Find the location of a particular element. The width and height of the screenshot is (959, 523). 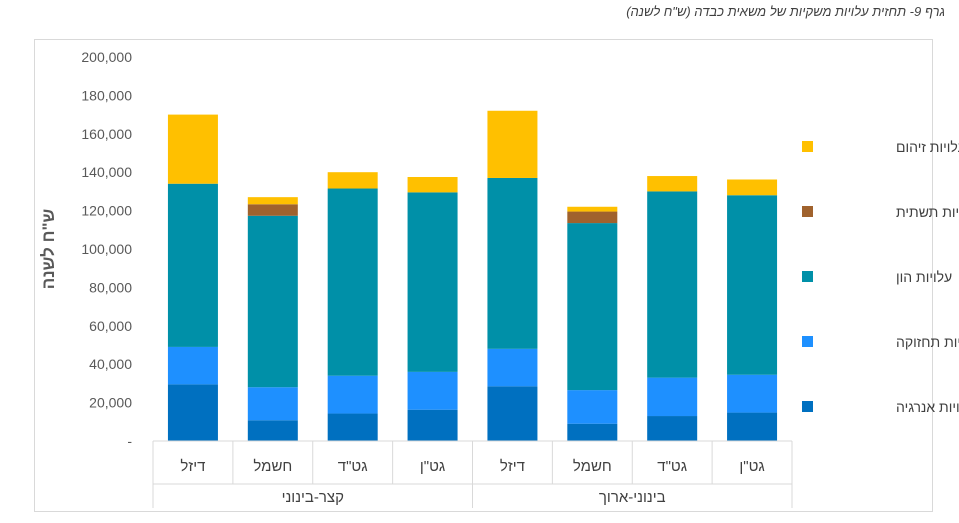

y-tick-label: 20,000 is located at coordinates (110, 403).